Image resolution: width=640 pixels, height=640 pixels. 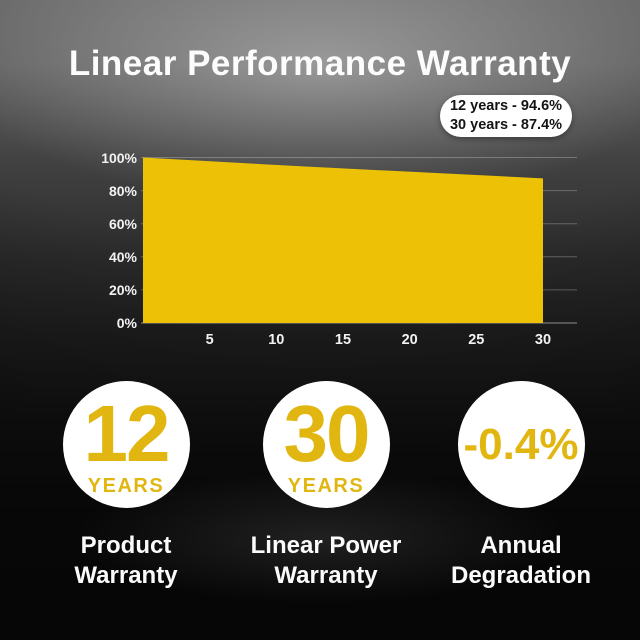 I want to click on caption-line: Degradation, so click(x=520, y=575).